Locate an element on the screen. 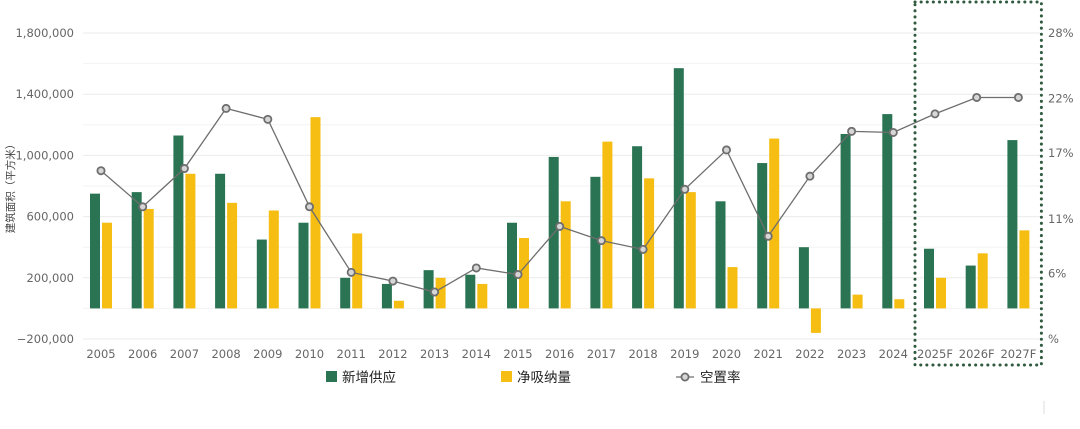 Image resolution: width=1080 pixels, height=429 pixels. x-tick-label: 2016 is located at coordinates (559, 354).